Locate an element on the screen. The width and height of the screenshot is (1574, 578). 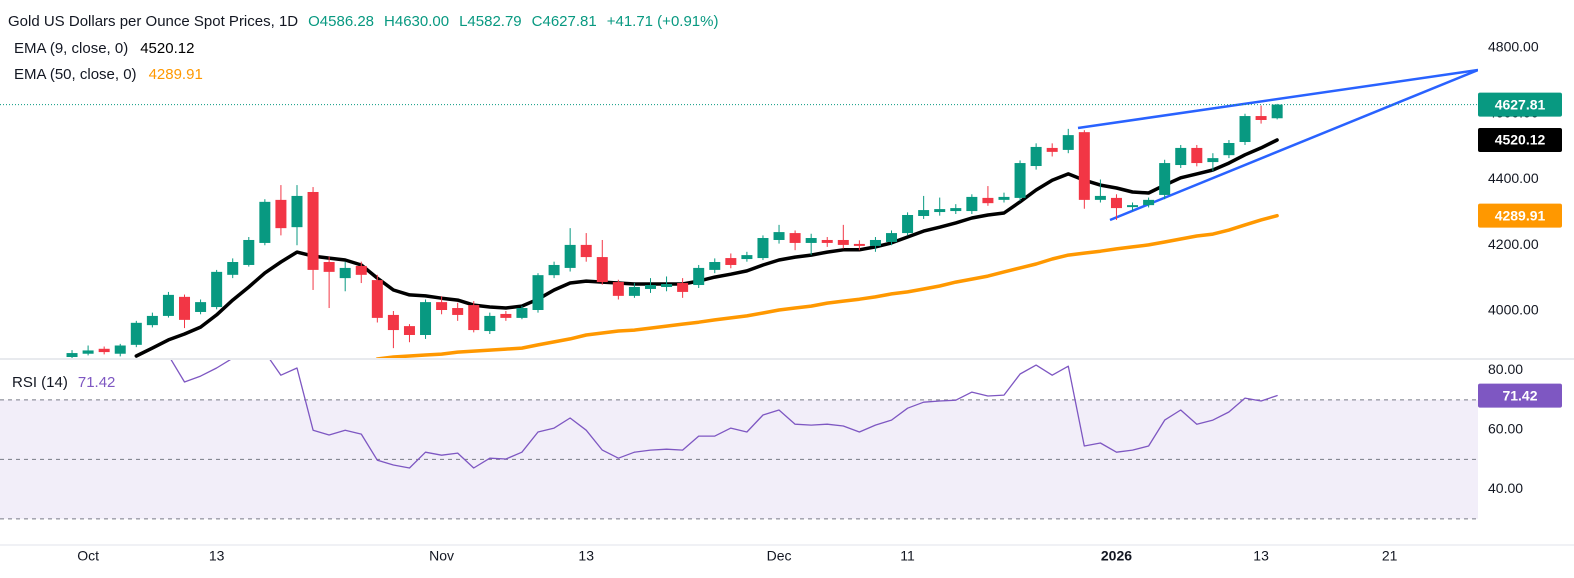
y-tick-label: 4800.00 is located at coordinates (1513, 47).